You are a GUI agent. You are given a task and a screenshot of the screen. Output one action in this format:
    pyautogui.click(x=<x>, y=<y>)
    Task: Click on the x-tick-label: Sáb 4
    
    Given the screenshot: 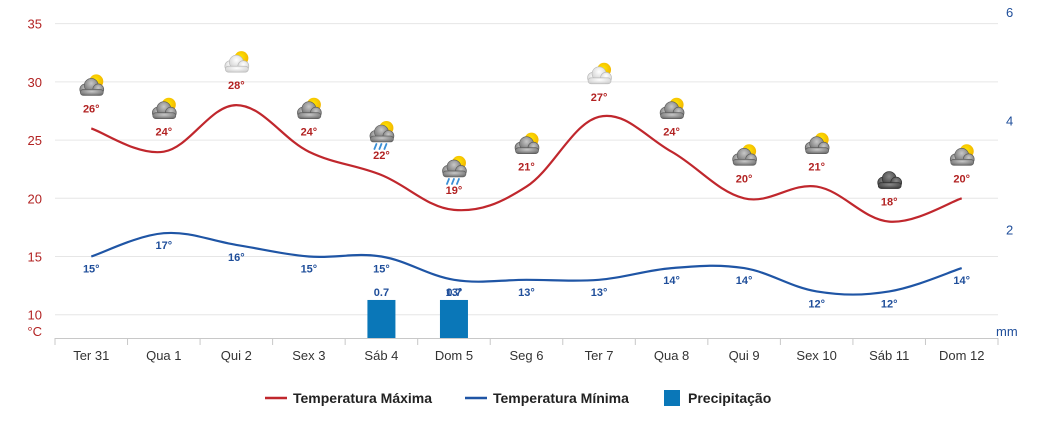 What is the action you would take?
    pyautogui.click(x=381, y=355)
    